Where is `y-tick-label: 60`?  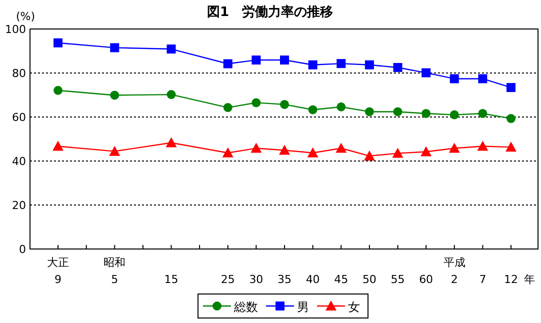
y-tick-label: 60 is located at coordinates (19, 117).